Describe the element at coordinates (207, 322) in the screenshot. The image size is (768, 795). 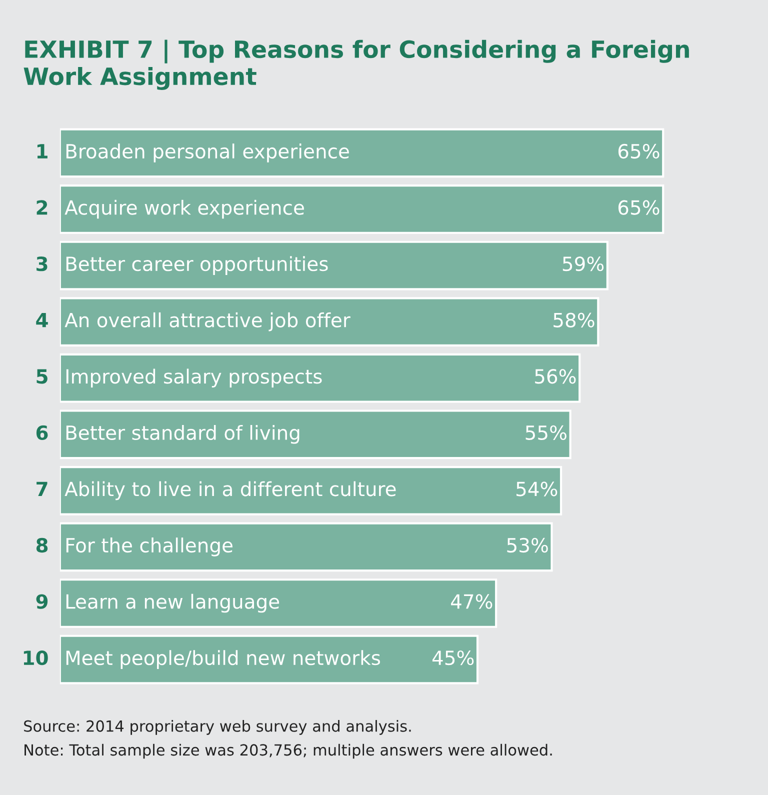
I see `y-tick-label: An overall attractive job offer` at that location.